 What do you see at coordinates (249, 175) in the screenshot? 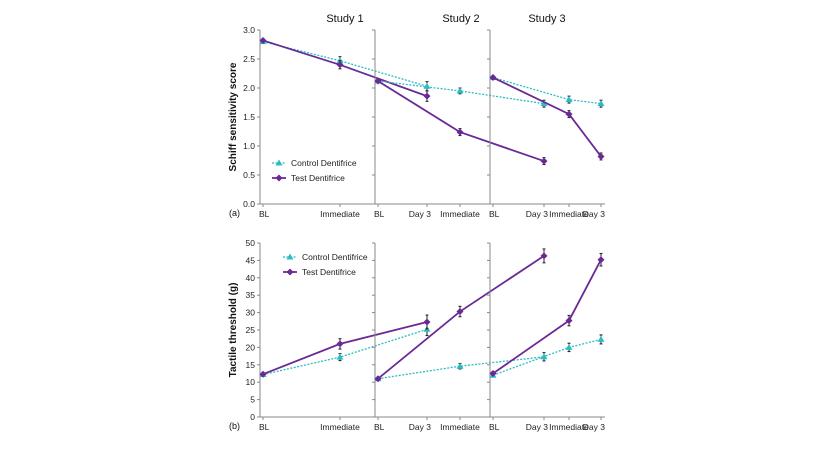
I see `y-tick-label: 0.5` at bounding box center [249, 175].